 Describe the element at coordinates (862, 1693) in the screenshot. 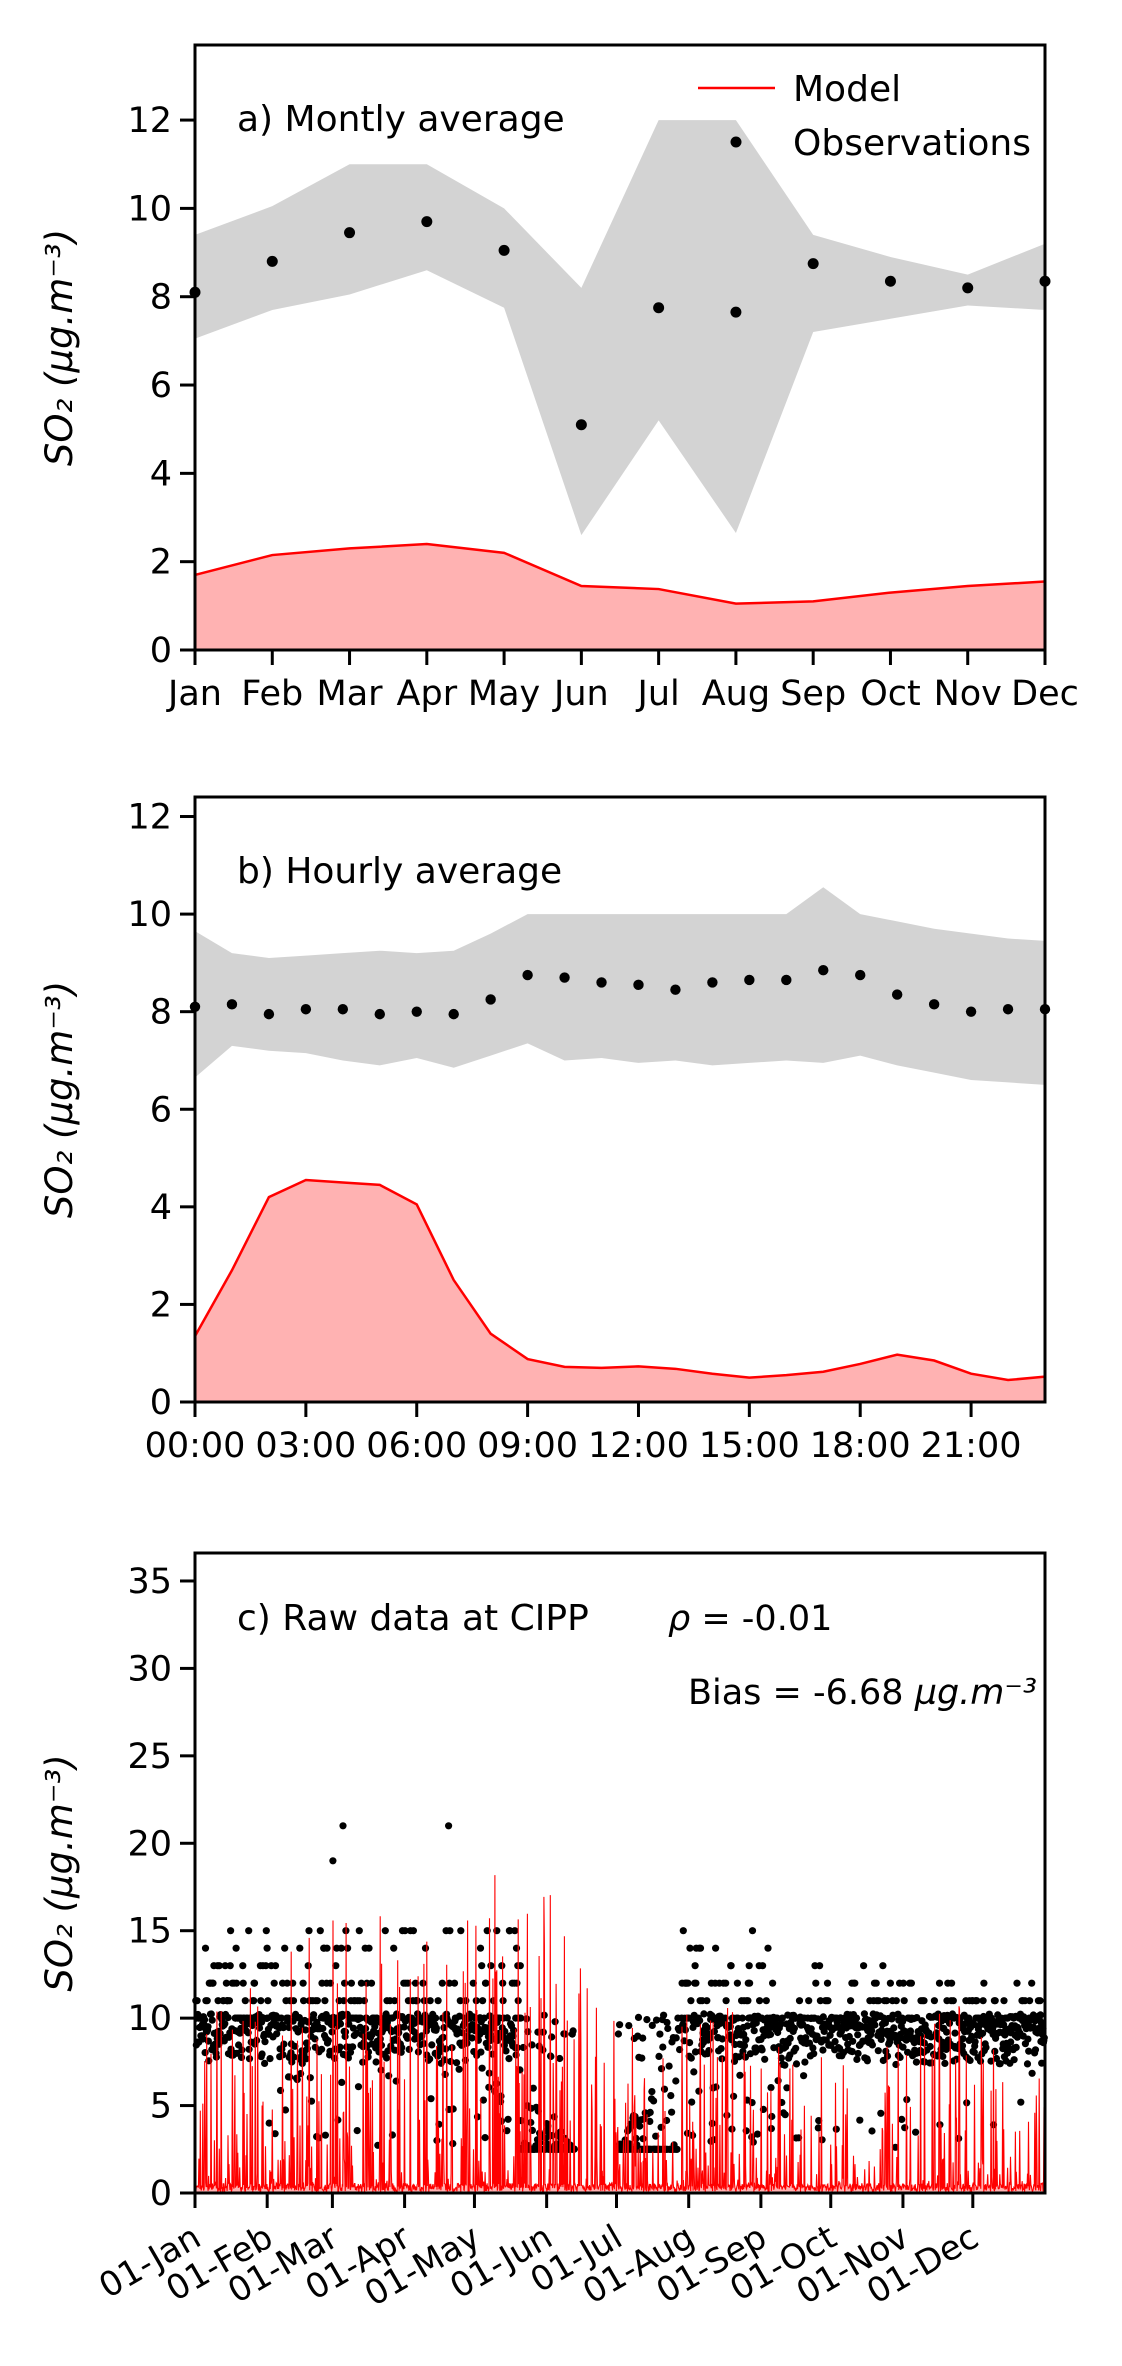

I see `plot-c-bias-stat: Bias = -6.68 µg.m⁻³` at that location.